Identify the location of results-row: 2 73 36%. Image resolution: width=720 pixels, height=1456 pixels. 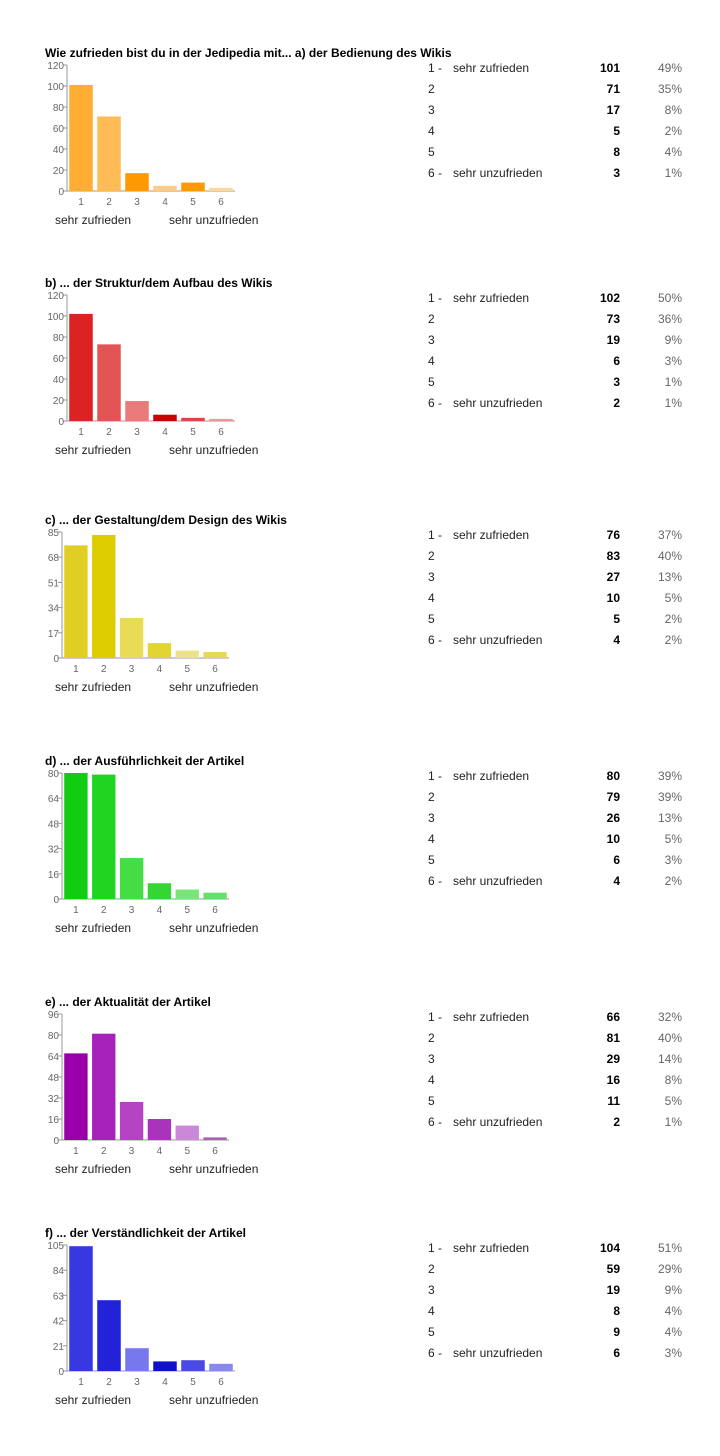
(558, 322).